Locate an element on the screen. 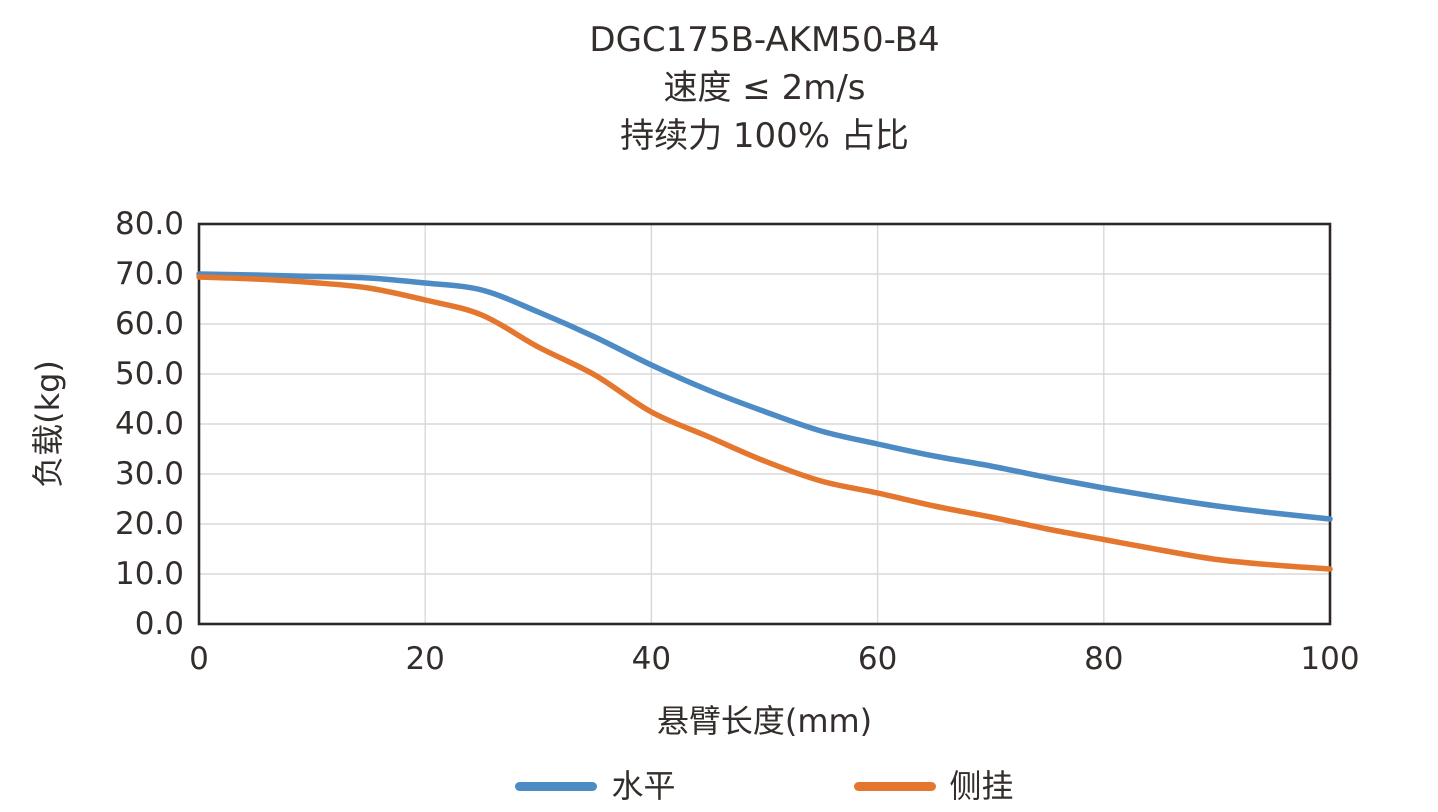 Image resolution: width=1438 pixels, height=812 pixels. y-tick-label: 60.0 is located at coordinates (149, 324).